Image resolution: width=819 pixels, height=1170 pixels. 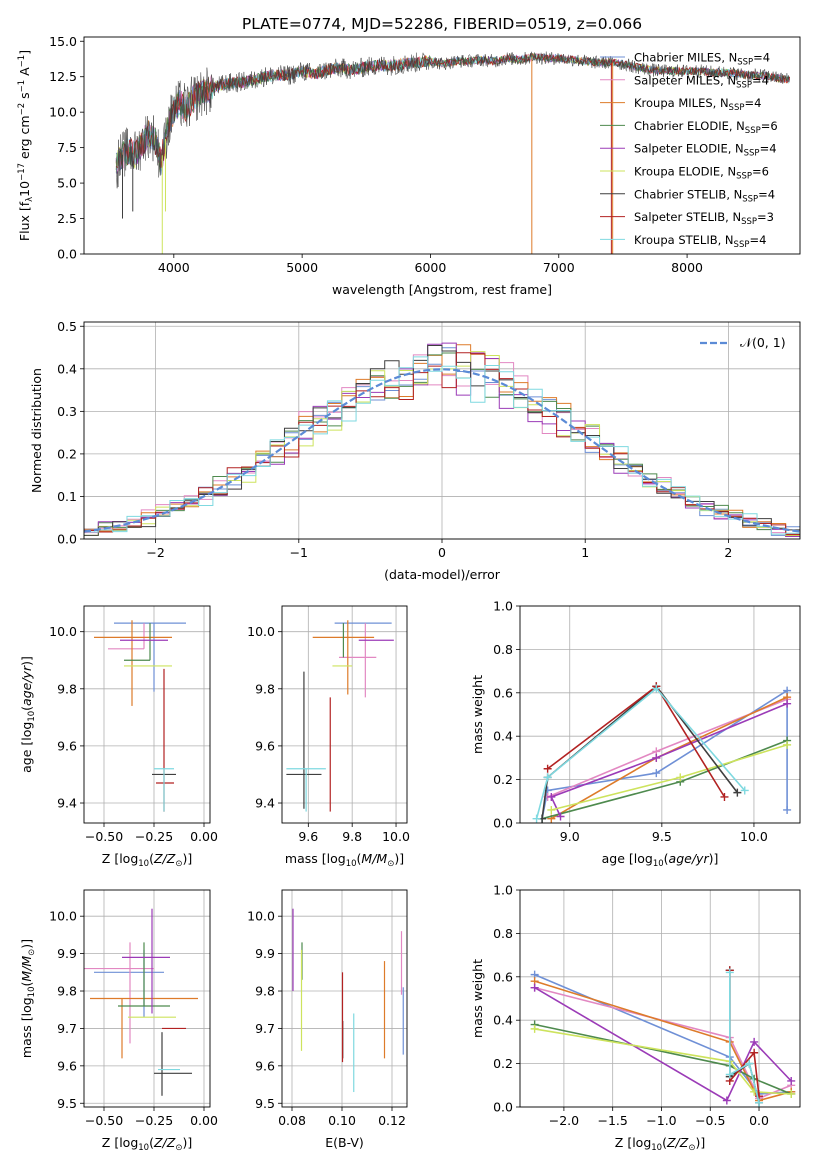 I want to click on x-axis-label: mass [log10(M/M⊙)], so click(x=344, y=860).